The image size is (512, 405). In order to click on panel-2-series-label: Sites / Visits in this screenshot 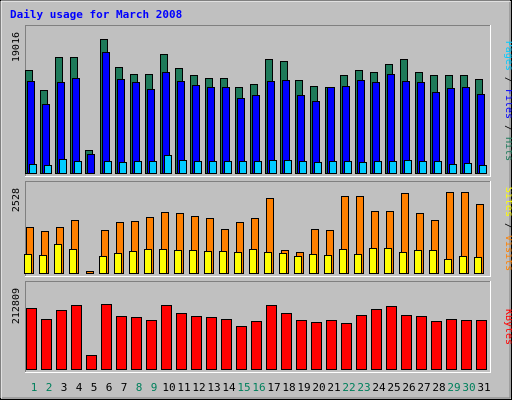, I will do `click(507, 229)`.